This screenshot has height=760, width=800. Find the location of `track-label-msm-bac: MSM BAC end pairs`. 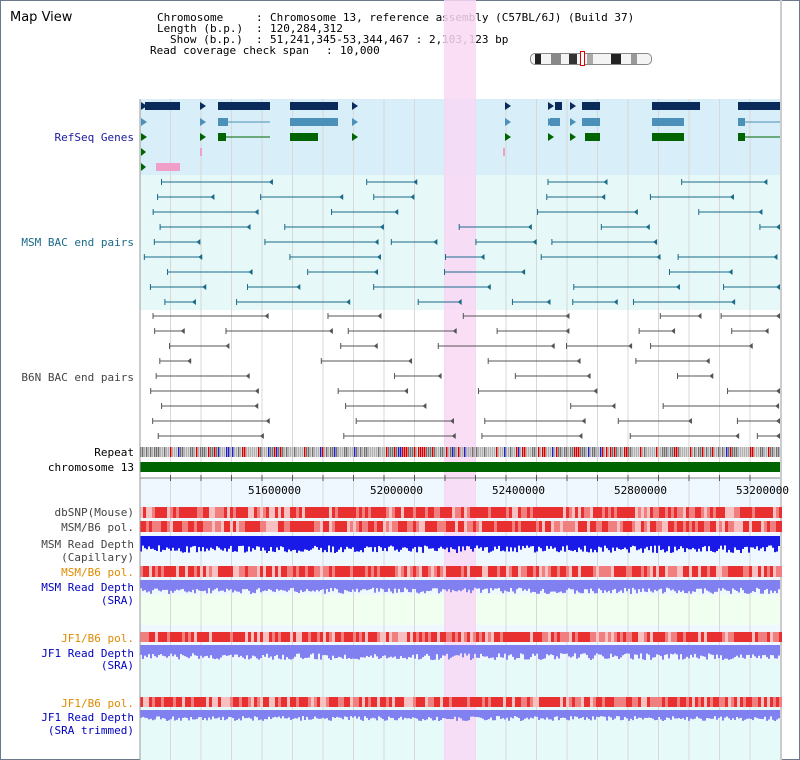

track-label-msm-bac: MSM BAC end pairs is located at coordinates (77, 242).